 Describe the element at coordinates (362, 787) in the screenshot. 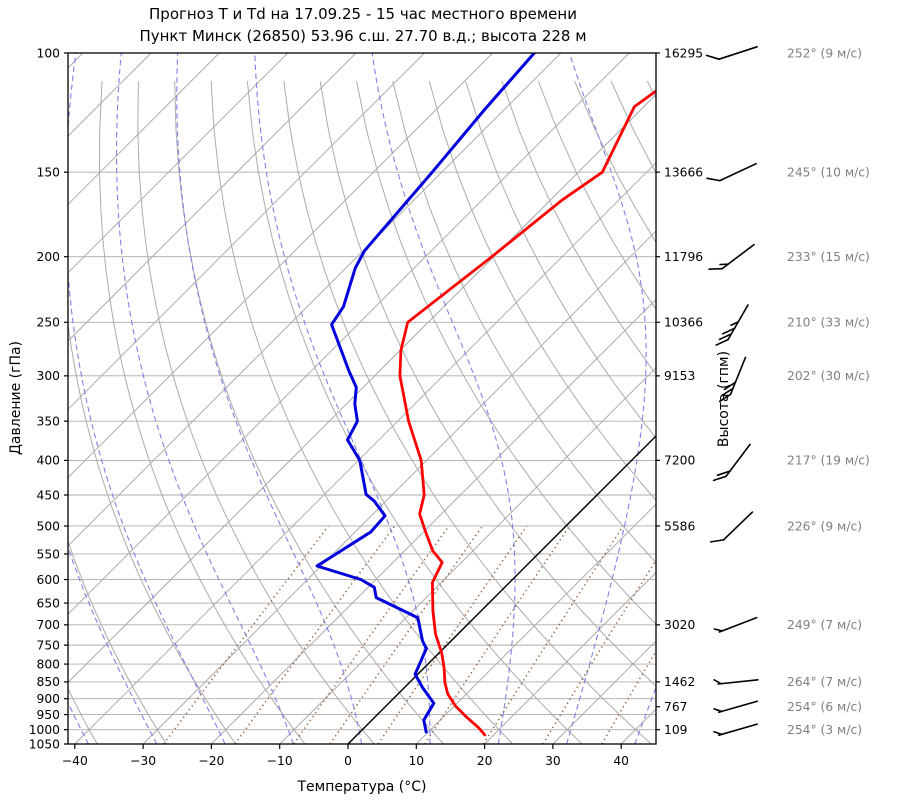

I see `x-axis-label: Температура (°C)` at that location.